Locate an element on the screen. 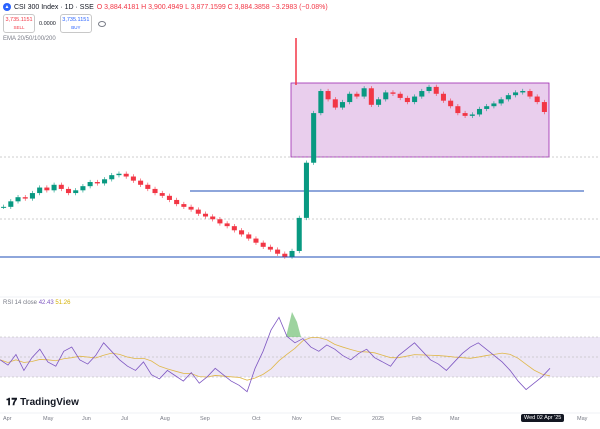 This screenshot has width=600, height=429. sell-label: SELL is located at coordinates (19, 27).